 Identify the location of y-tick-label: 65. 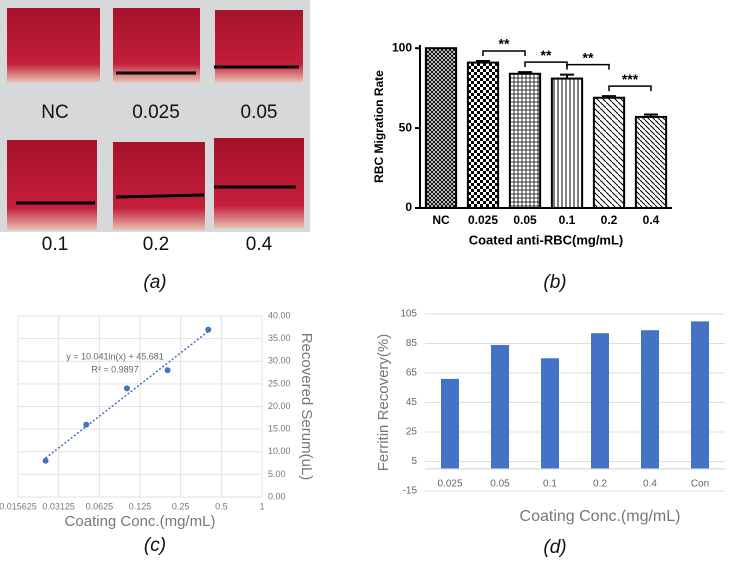
(412, 373).